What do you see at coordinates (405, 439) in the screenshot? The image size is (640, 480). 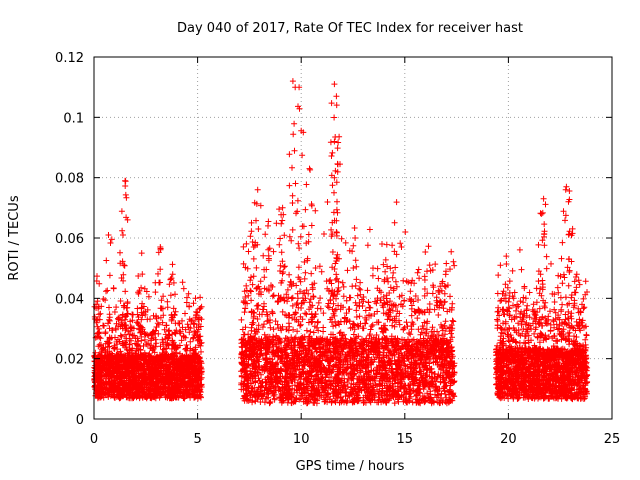 I see `x-tick-label: 15` at bounding box center [405, 439].